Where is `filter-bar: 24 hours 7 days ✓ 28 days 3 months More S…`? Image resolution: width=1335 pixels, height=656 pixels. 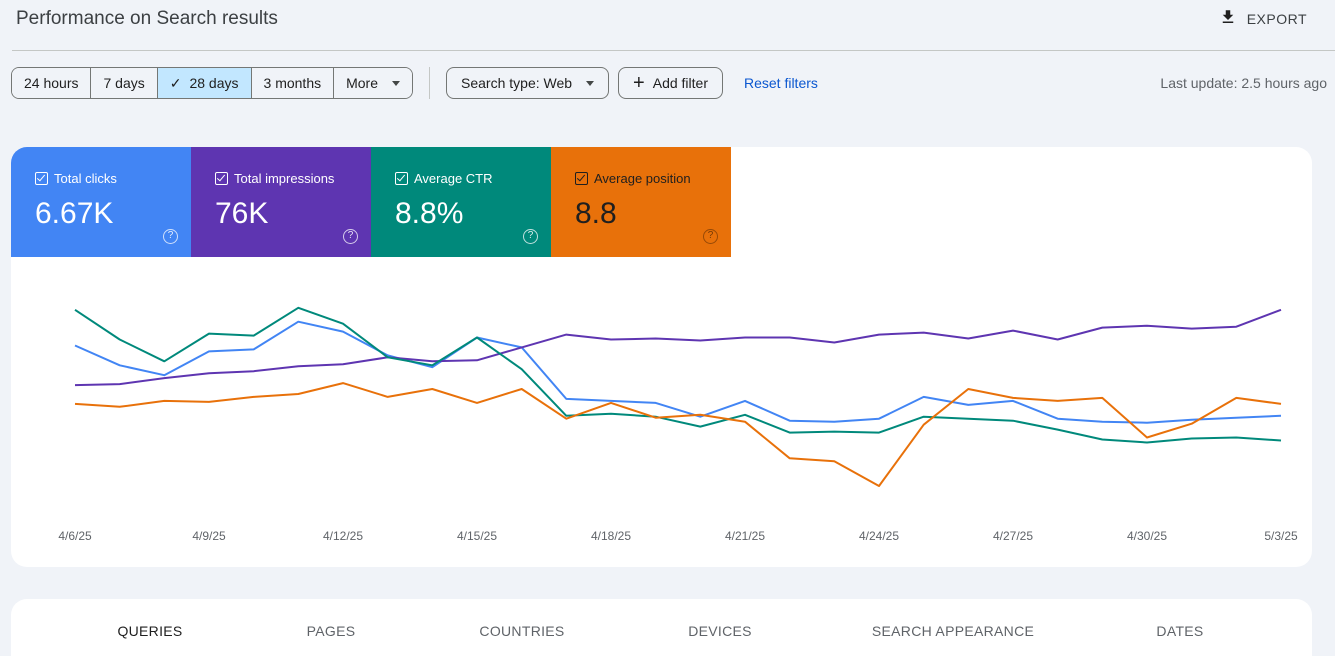 filter-bar: 24 hours 7 days ✓ 28 days 3 months More S… is located at coordinates (414, 83).